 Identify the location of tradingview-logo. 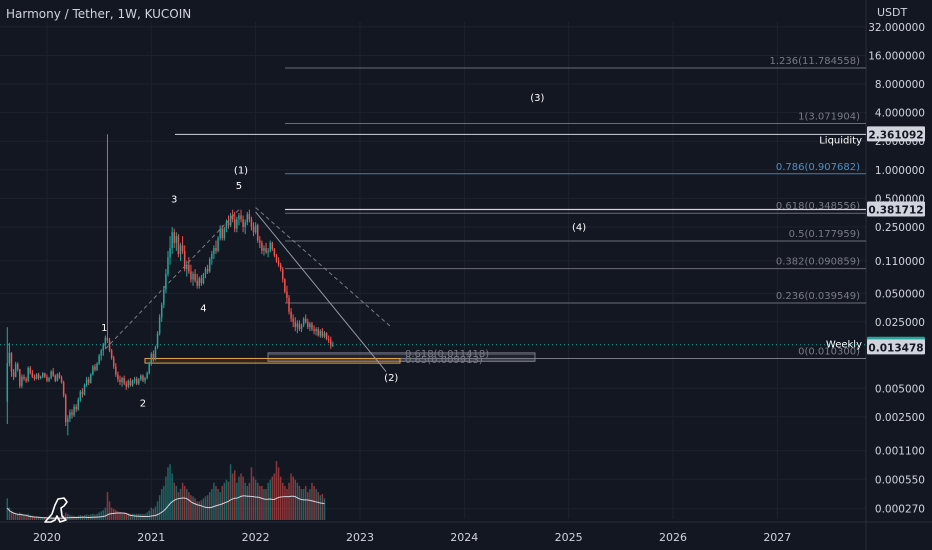
(56, 510).